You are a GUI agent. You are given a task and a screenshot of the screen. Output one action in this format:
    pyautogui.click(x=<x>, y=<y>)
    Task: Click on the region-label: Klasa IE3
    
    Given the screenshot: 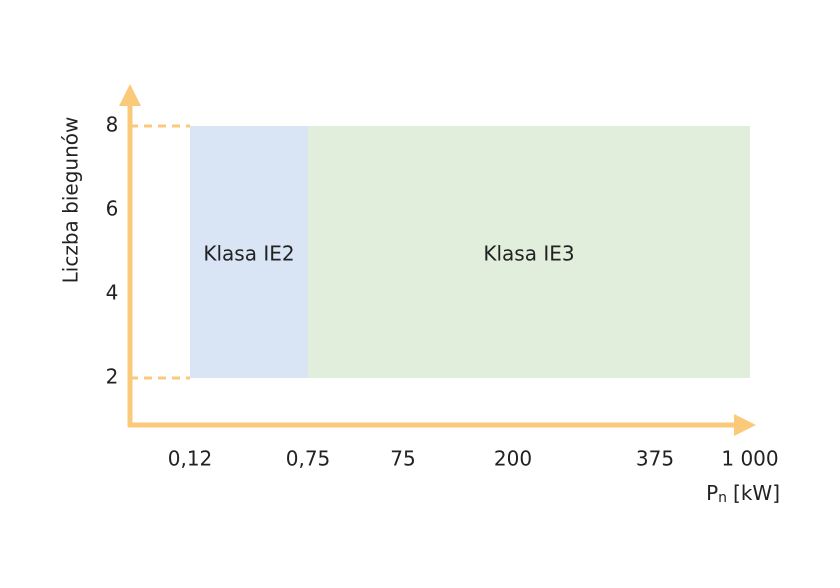 What is the action you would take?
    pyautogui.click(x=528, y=254)
    